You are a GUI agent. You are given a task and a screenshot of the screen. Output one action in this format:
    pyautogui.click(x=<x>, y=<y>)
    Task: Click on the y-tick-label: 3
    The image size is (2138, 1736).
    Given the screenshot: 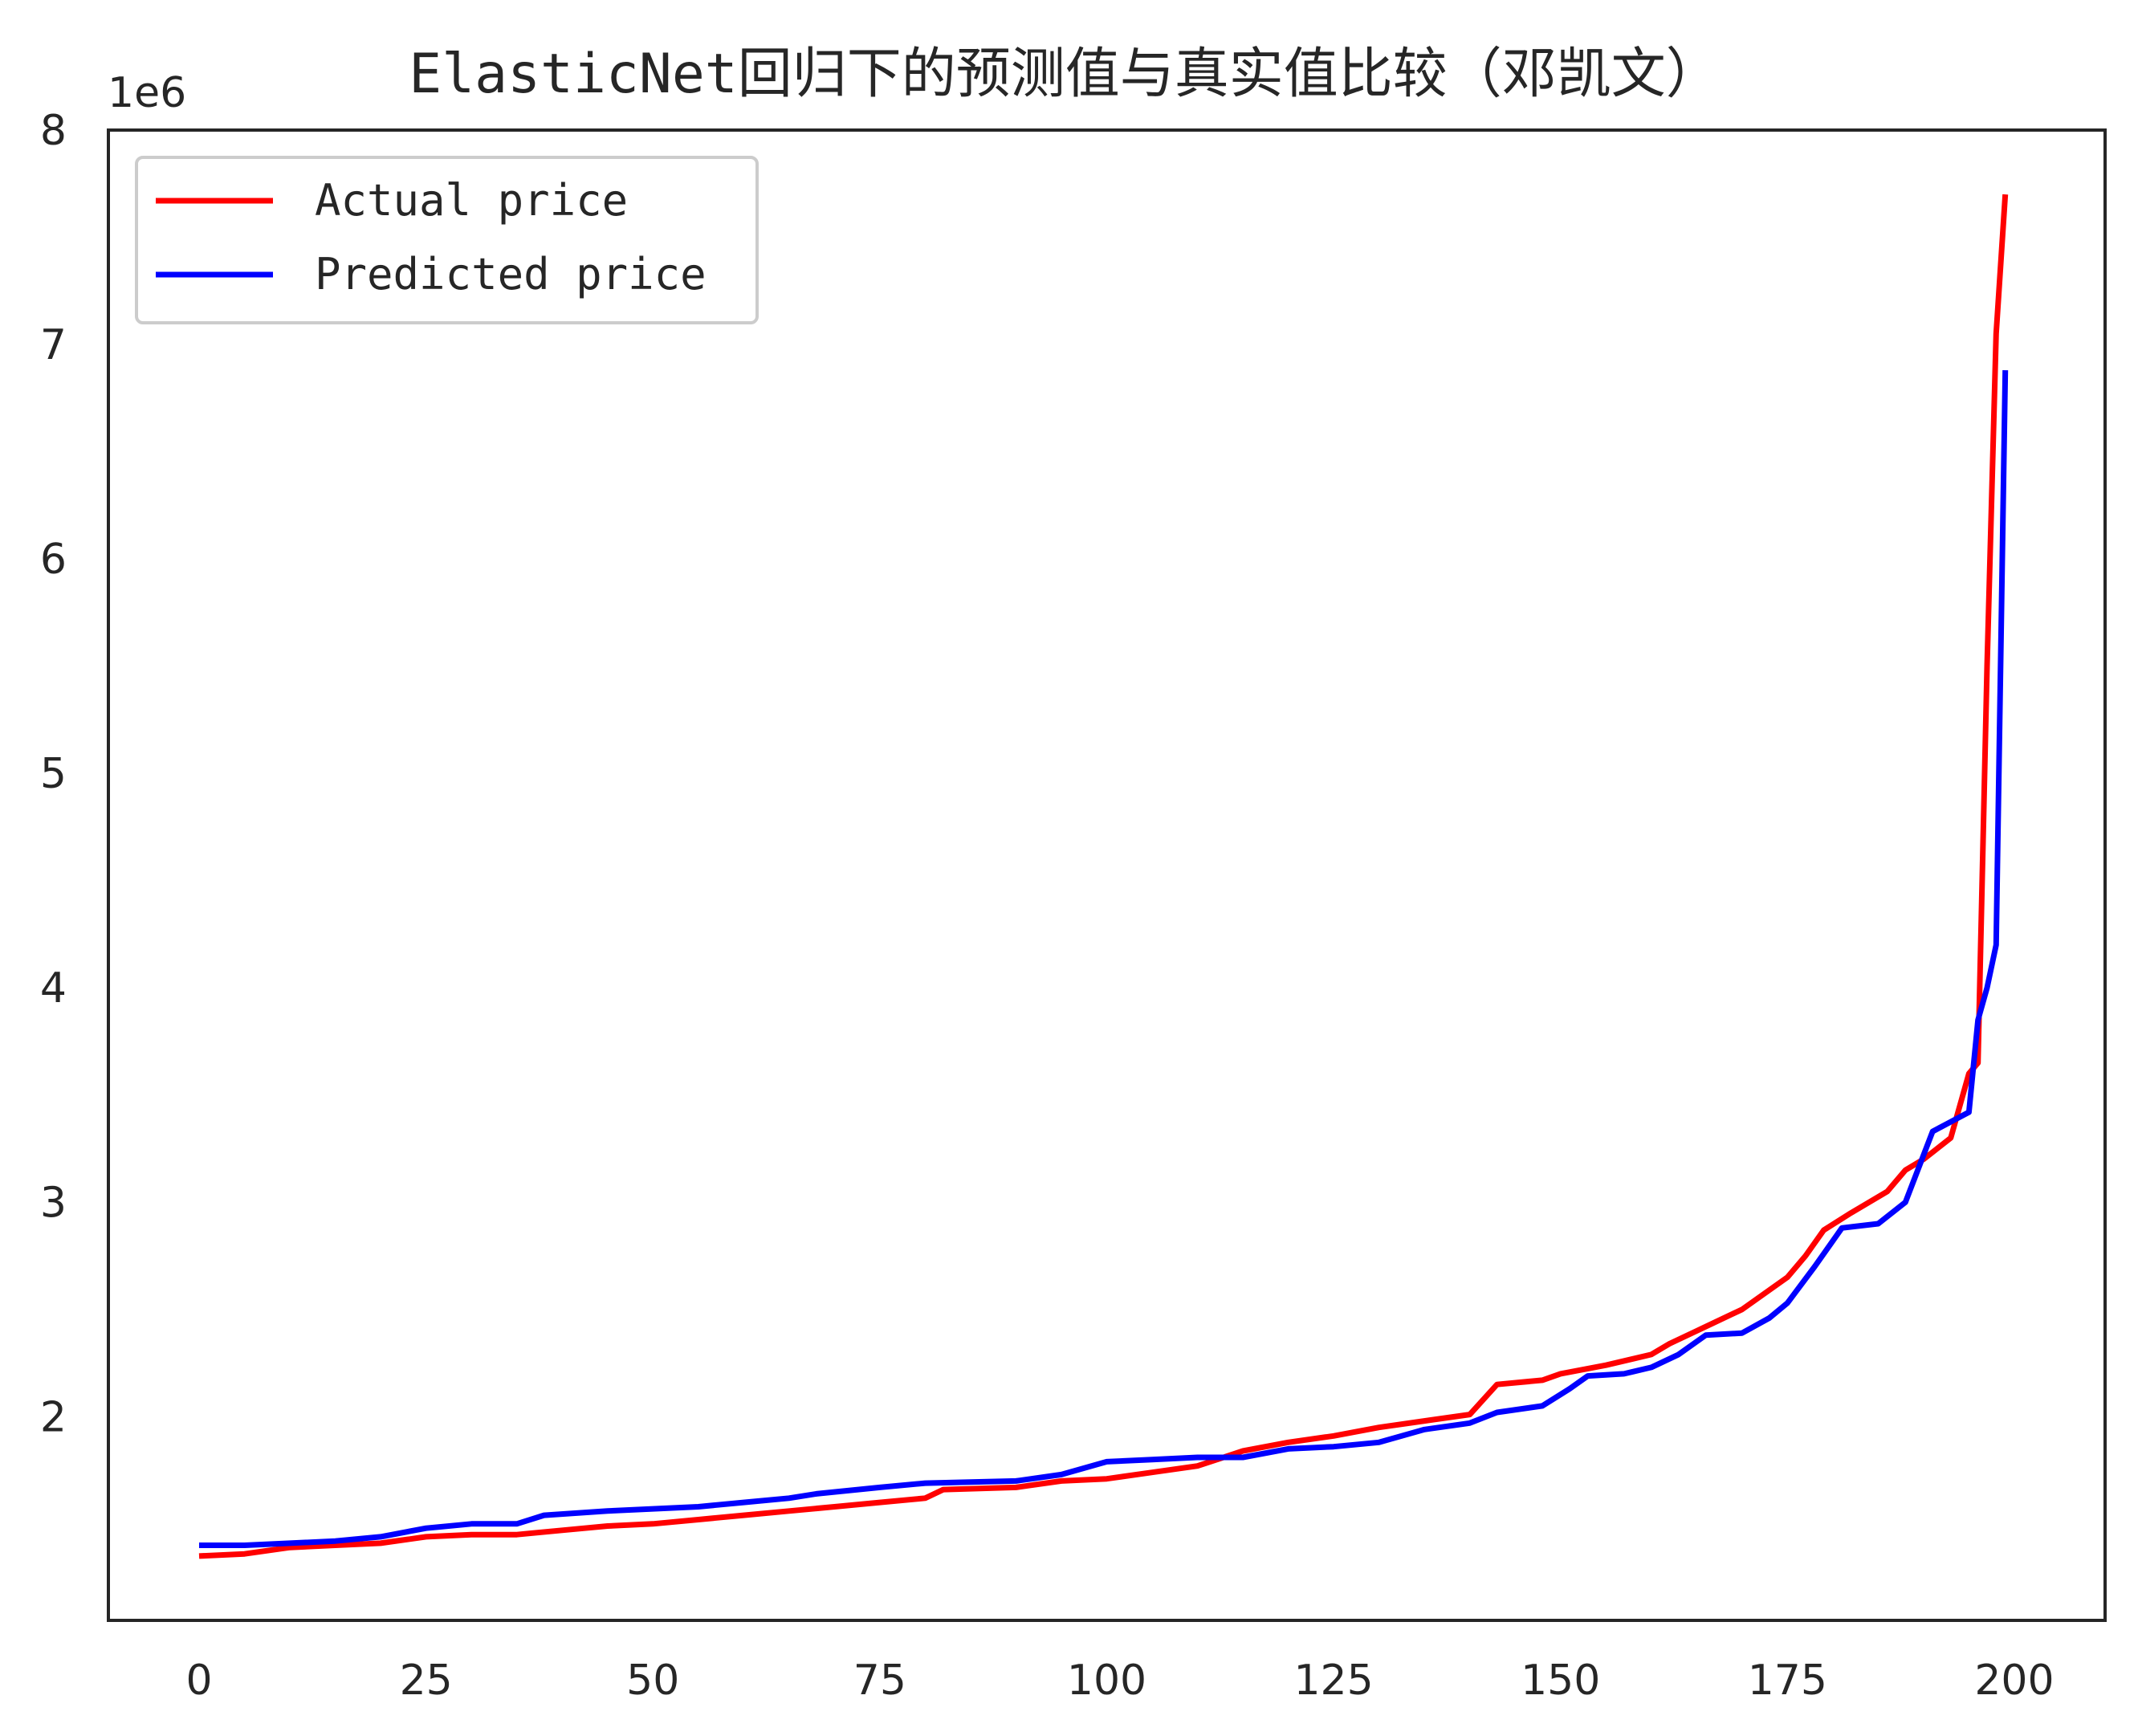 What is the action you would take?
    pyautogui.click(x=54, y=1203)
    